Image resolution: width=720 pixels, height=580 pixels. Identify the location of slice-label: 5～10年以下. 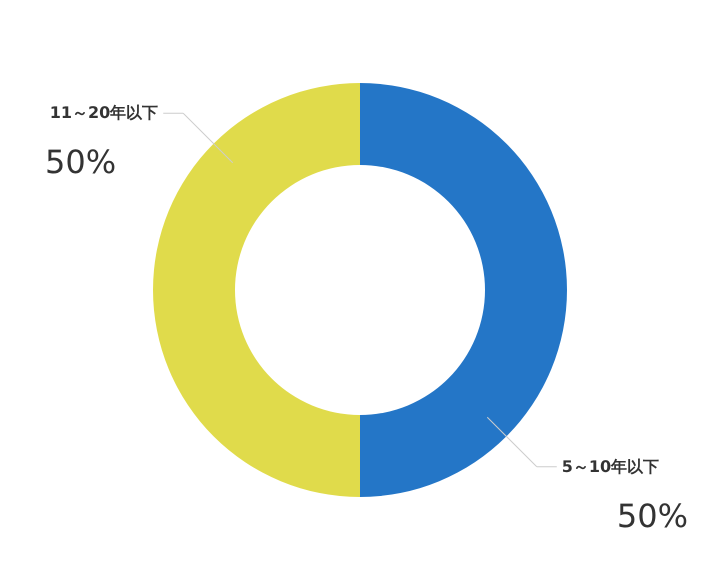
(611, 466).